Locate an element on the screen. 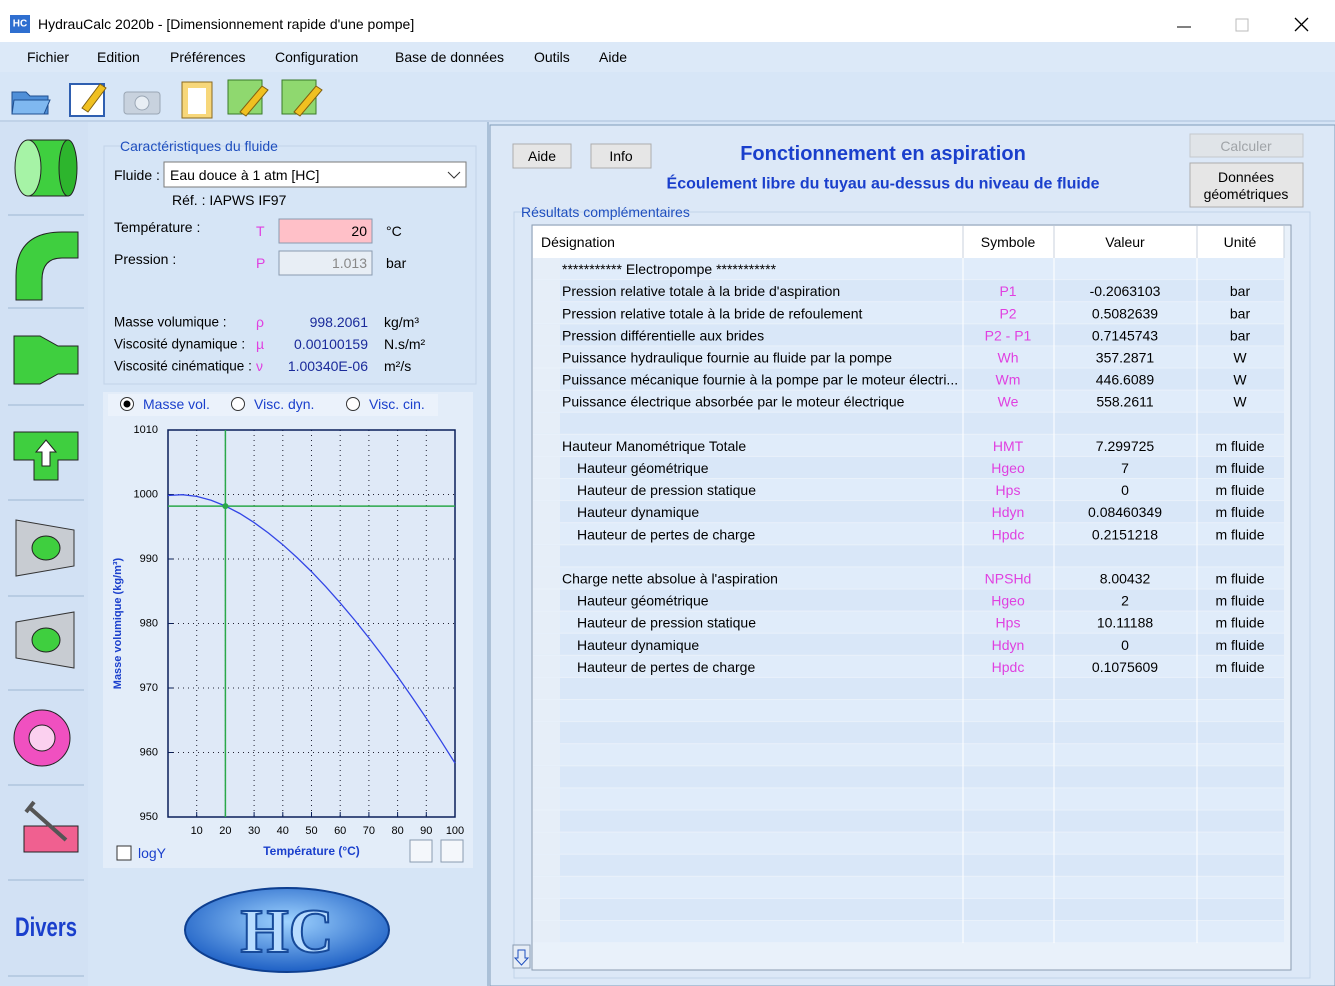 The width and height of the screenshot is (1335, 986). input-value: 20 is located at coordinates (359, 231).